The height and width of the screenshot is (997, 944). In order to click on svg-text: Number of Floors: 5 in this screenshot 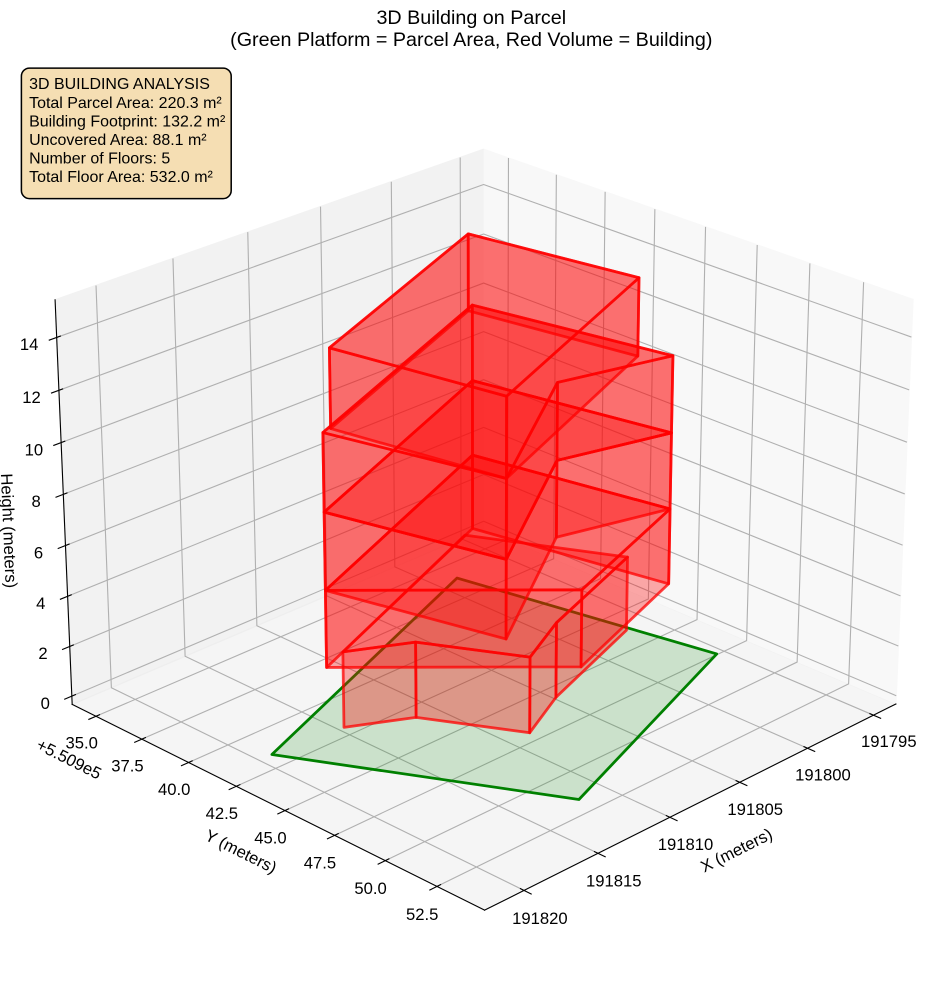, I will do `click(99, 159)`.